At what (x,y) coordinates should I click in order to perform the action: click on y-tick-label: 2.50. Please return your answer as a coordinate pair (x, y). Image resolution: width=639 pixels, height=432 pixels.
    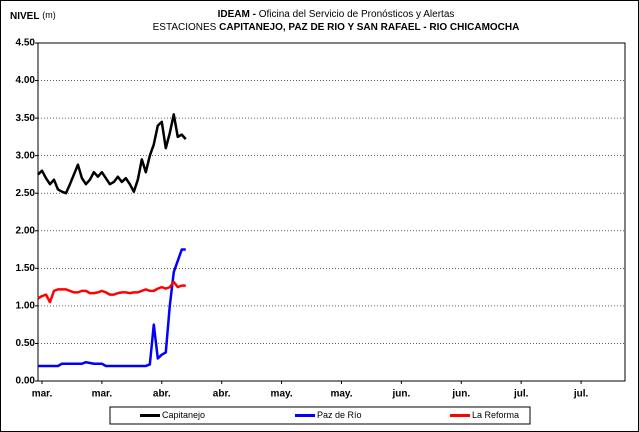
    Looking at the image, I should click on (26, 193).